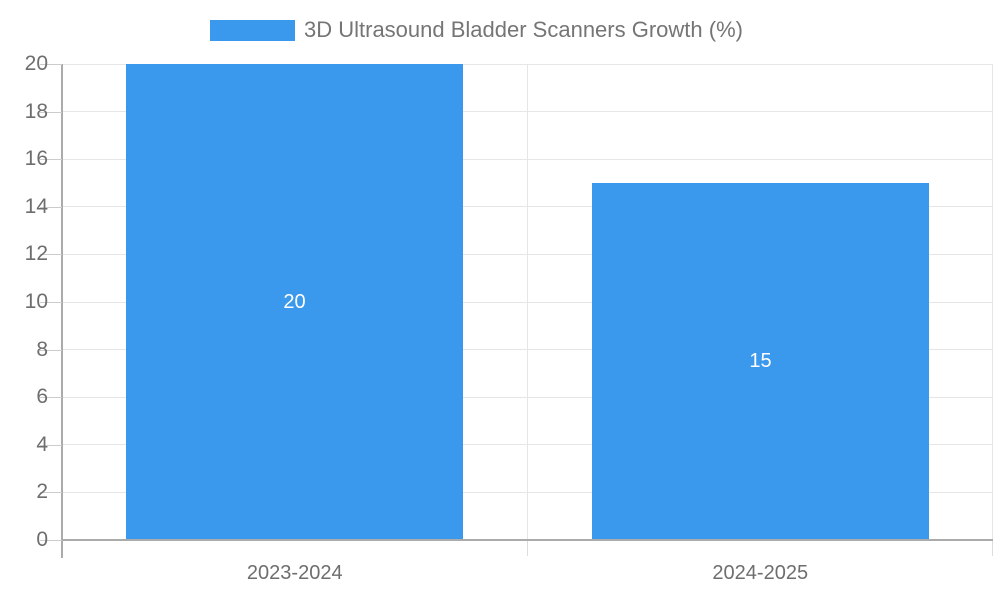 This screenshot has width=1000, height=600. Describe the element at coordinates (36, 111) in the screenshot. I see `y-axis-tick-label: 18` at that location.